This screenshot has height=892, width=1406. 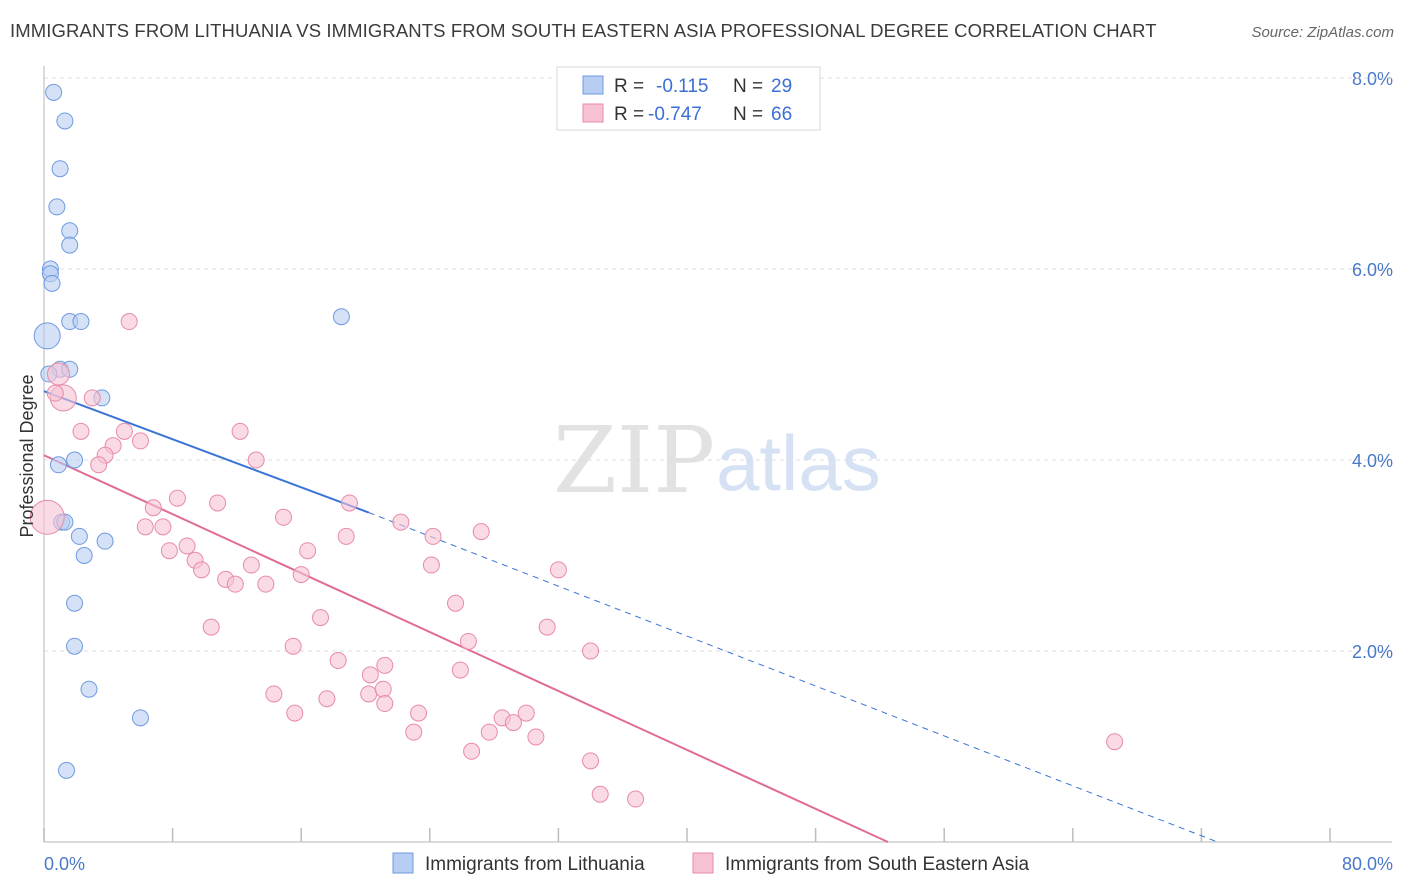 What do you see at coordinates (1372, 461) in the screenshot?
I see `y-tick-label: 4.0%` at bounding box center [1372, 461].